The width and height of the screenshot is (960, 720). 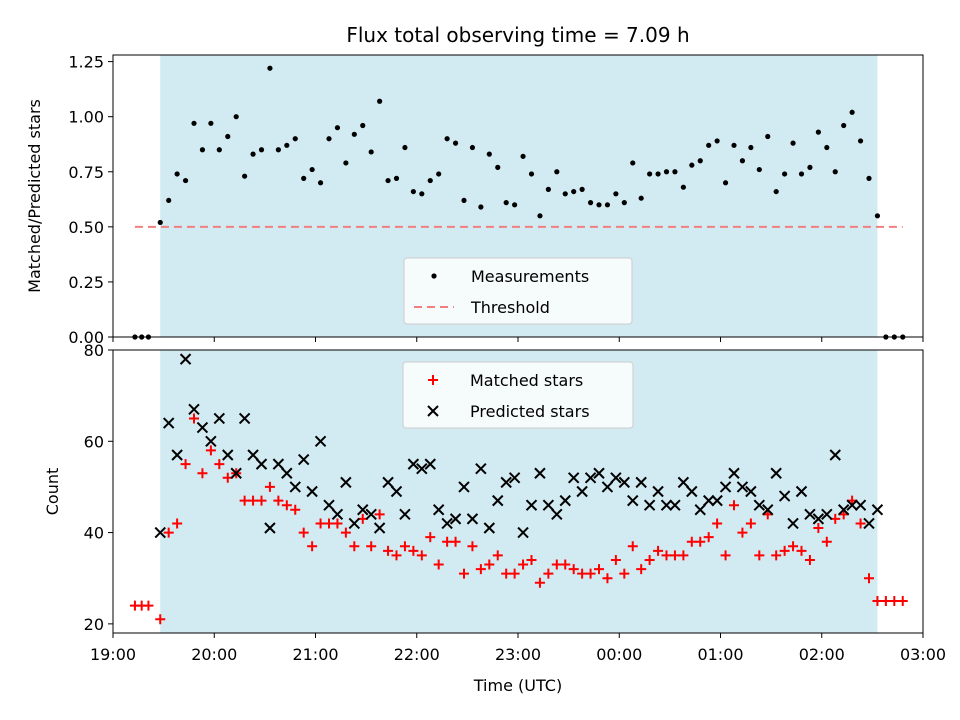 What do you see at coordinates (433, 380) in the screenshot?
I see `legend-plus-marker` at bounding box center [433, 380].